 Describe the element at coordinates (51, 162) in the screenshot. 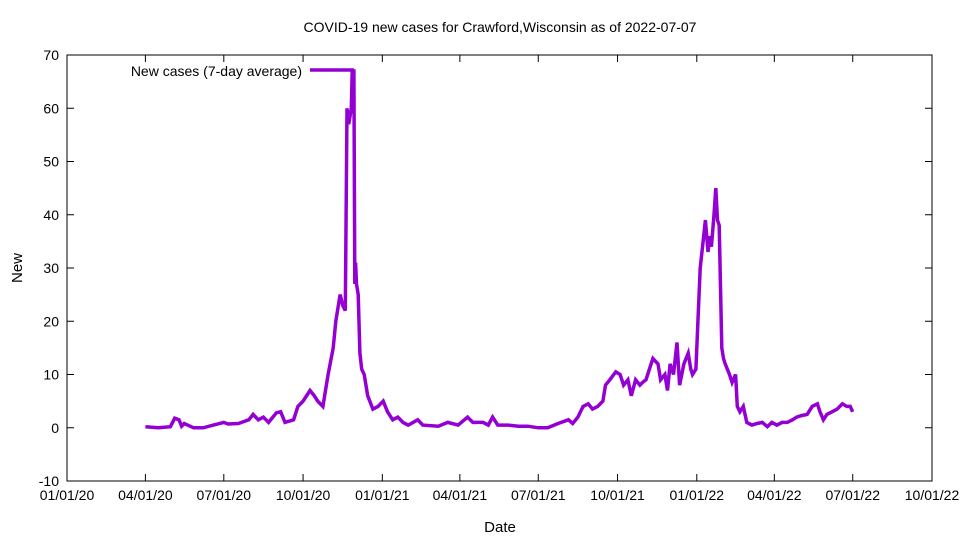

I see `y-tick-label: 50` at that location.